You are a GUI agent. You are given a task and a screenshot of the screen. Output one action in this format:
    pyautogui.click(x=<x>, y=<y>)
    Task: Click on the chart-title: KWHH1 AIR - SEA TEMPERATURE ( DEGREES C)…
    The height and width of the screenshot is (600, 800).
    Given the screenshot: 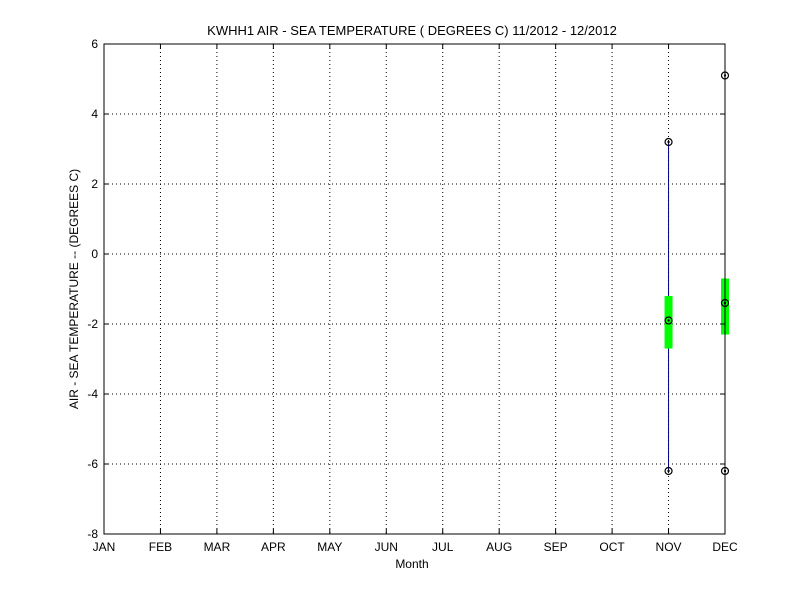 What is the action you would take?
    pyautogui.click(x=412, y=30)
    